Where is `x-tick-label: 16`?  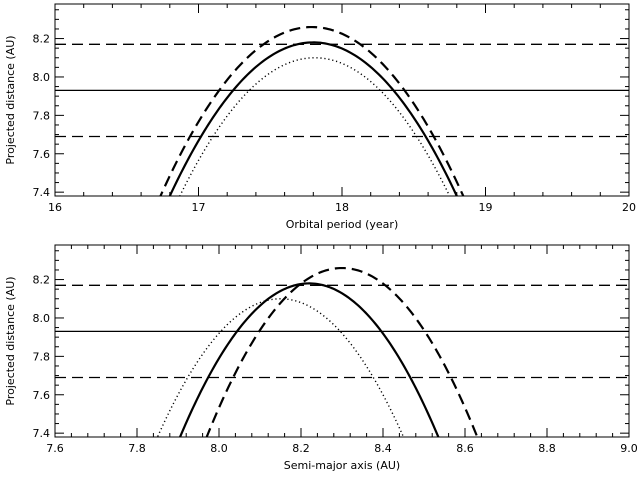
x-tick-label: 16 is located at coordinates (55, 207).